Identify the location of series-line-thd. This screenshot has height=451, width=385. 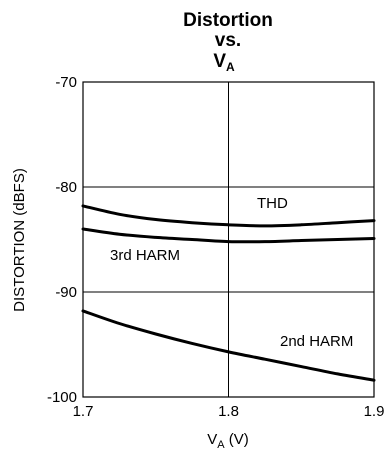
(228, 216).